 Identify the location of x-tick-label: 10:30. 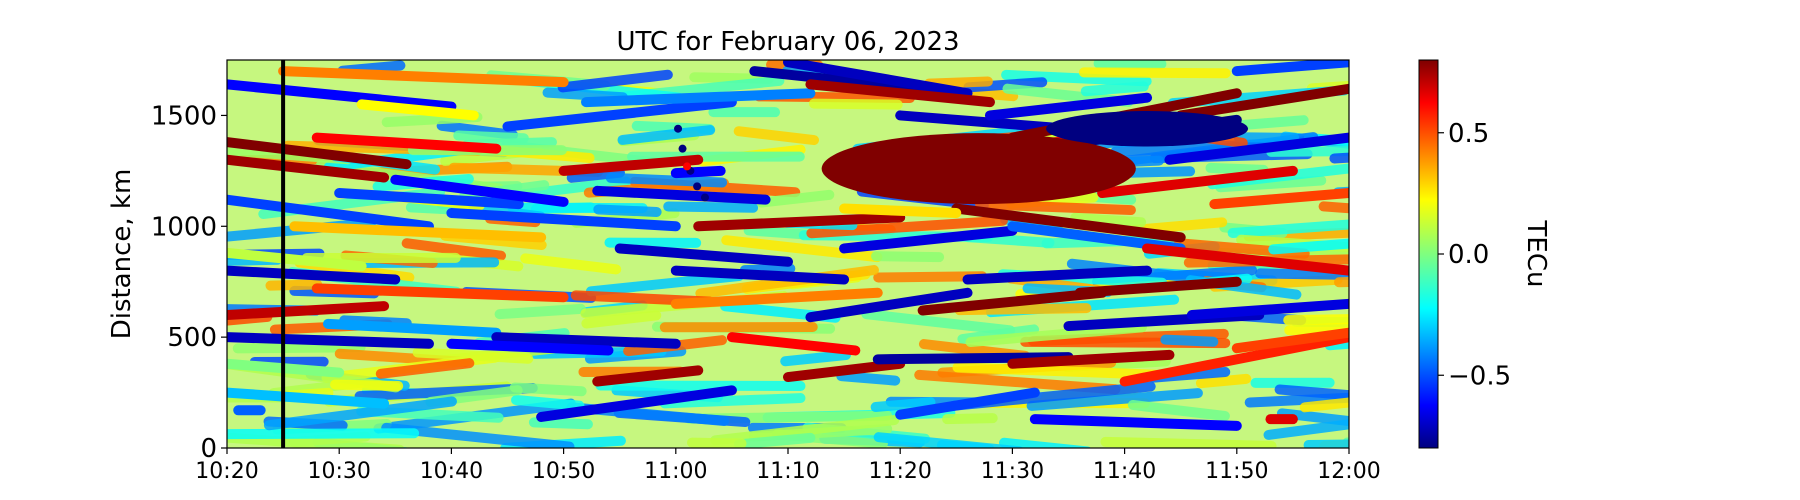
(338, 471).